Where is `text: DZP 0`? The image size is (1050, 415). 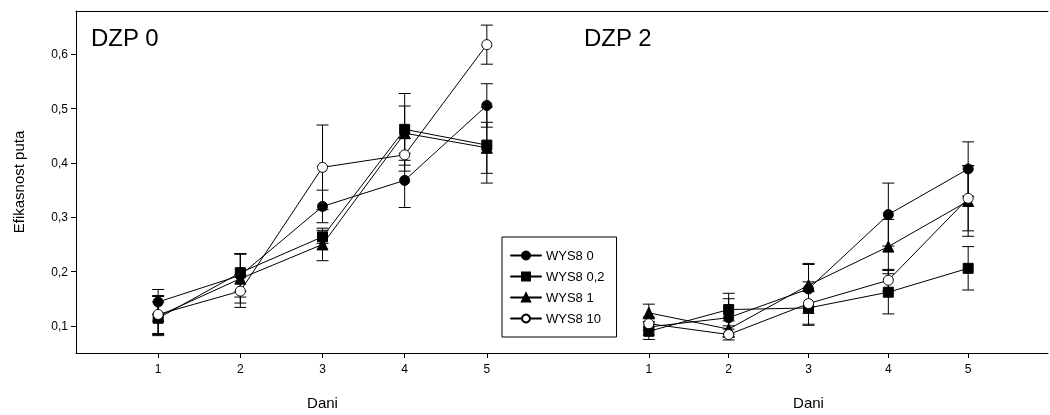 text: DZP 0 is located at coordinates (125, 37).